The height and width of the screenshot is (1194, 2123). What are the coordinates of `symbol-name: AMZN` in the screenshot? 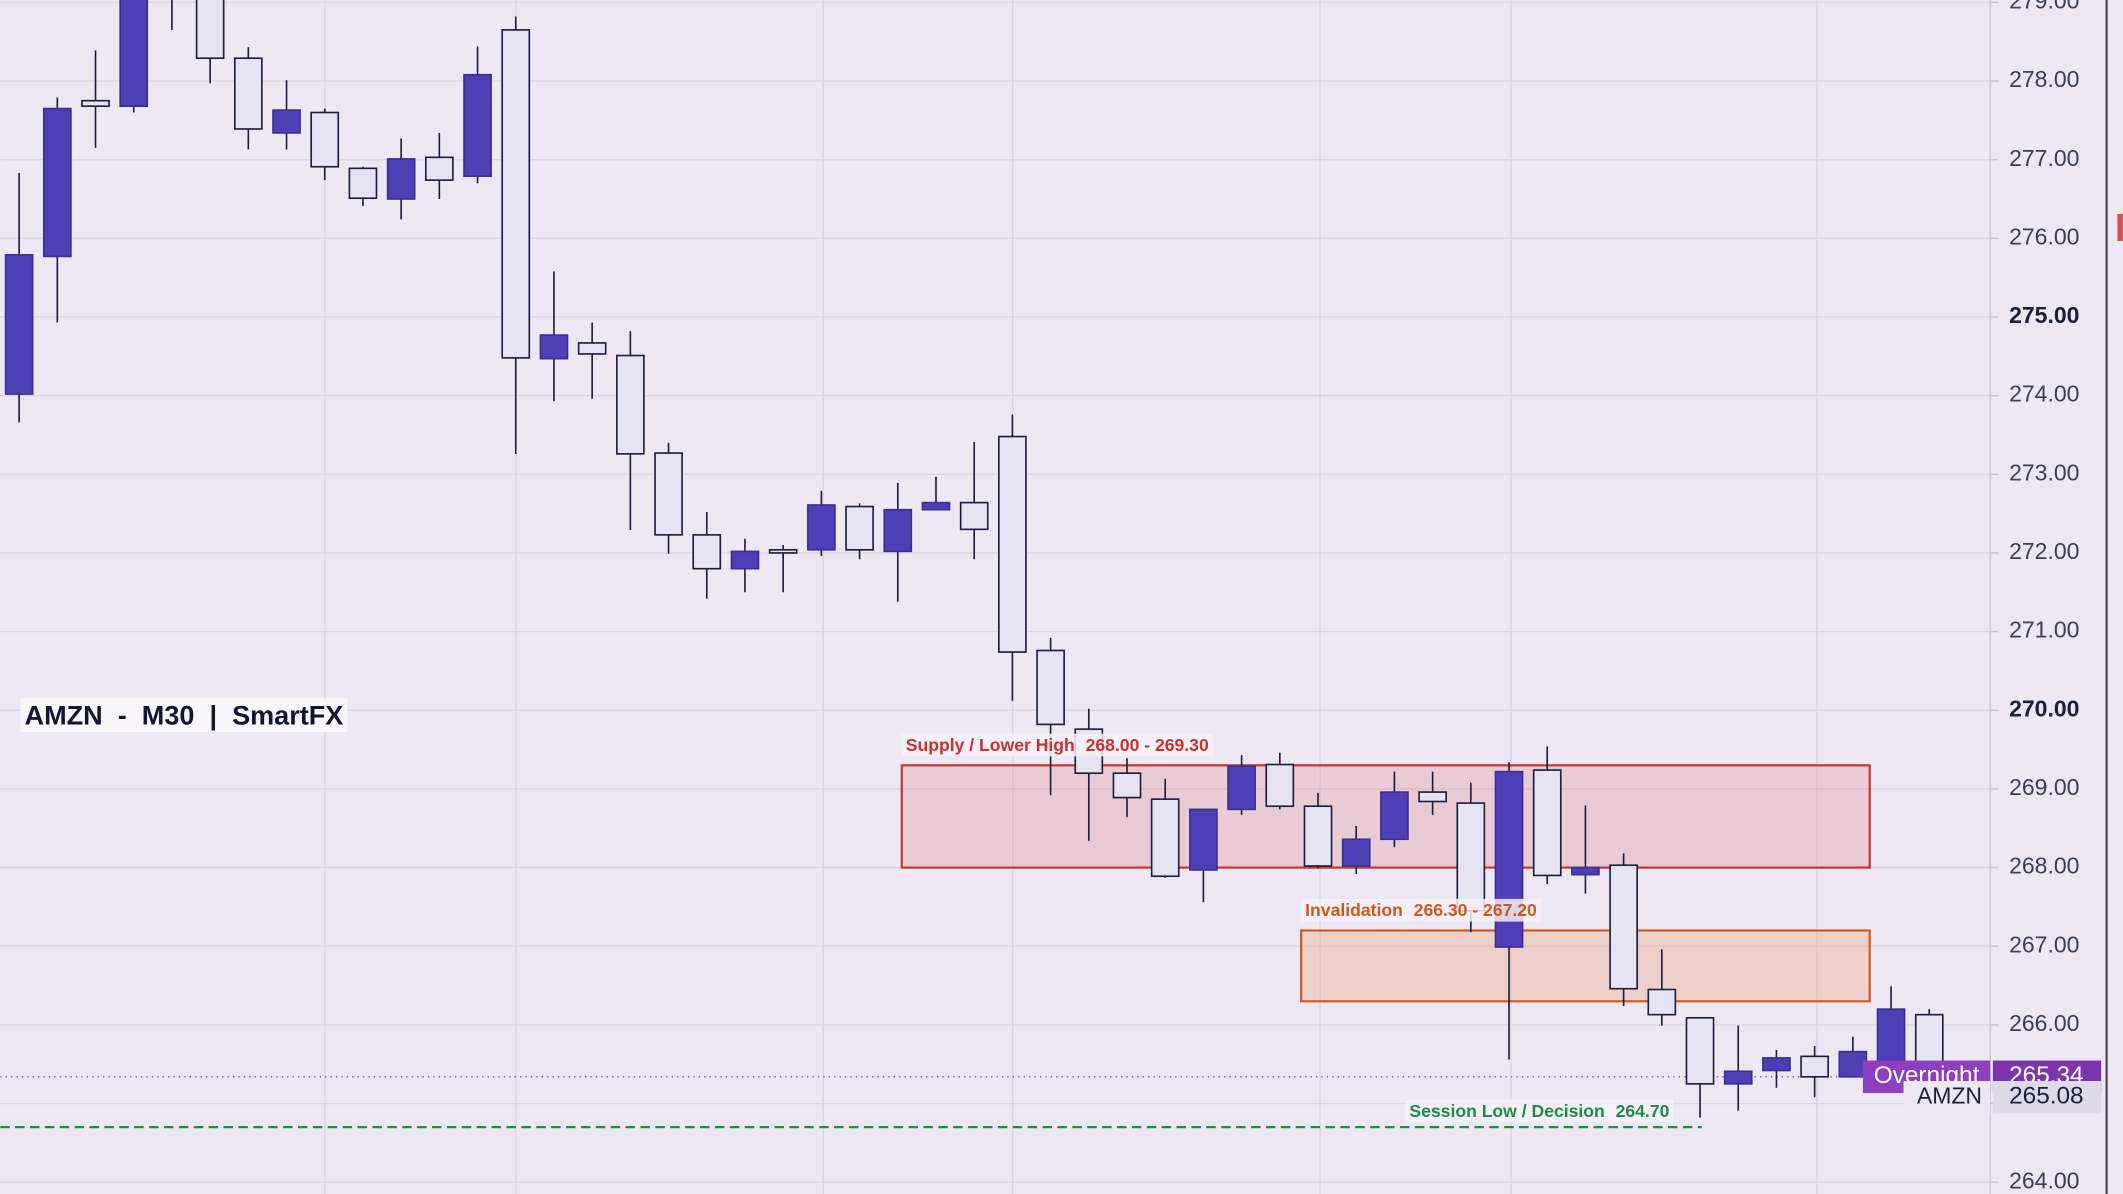 It's located at (1949, 1095).